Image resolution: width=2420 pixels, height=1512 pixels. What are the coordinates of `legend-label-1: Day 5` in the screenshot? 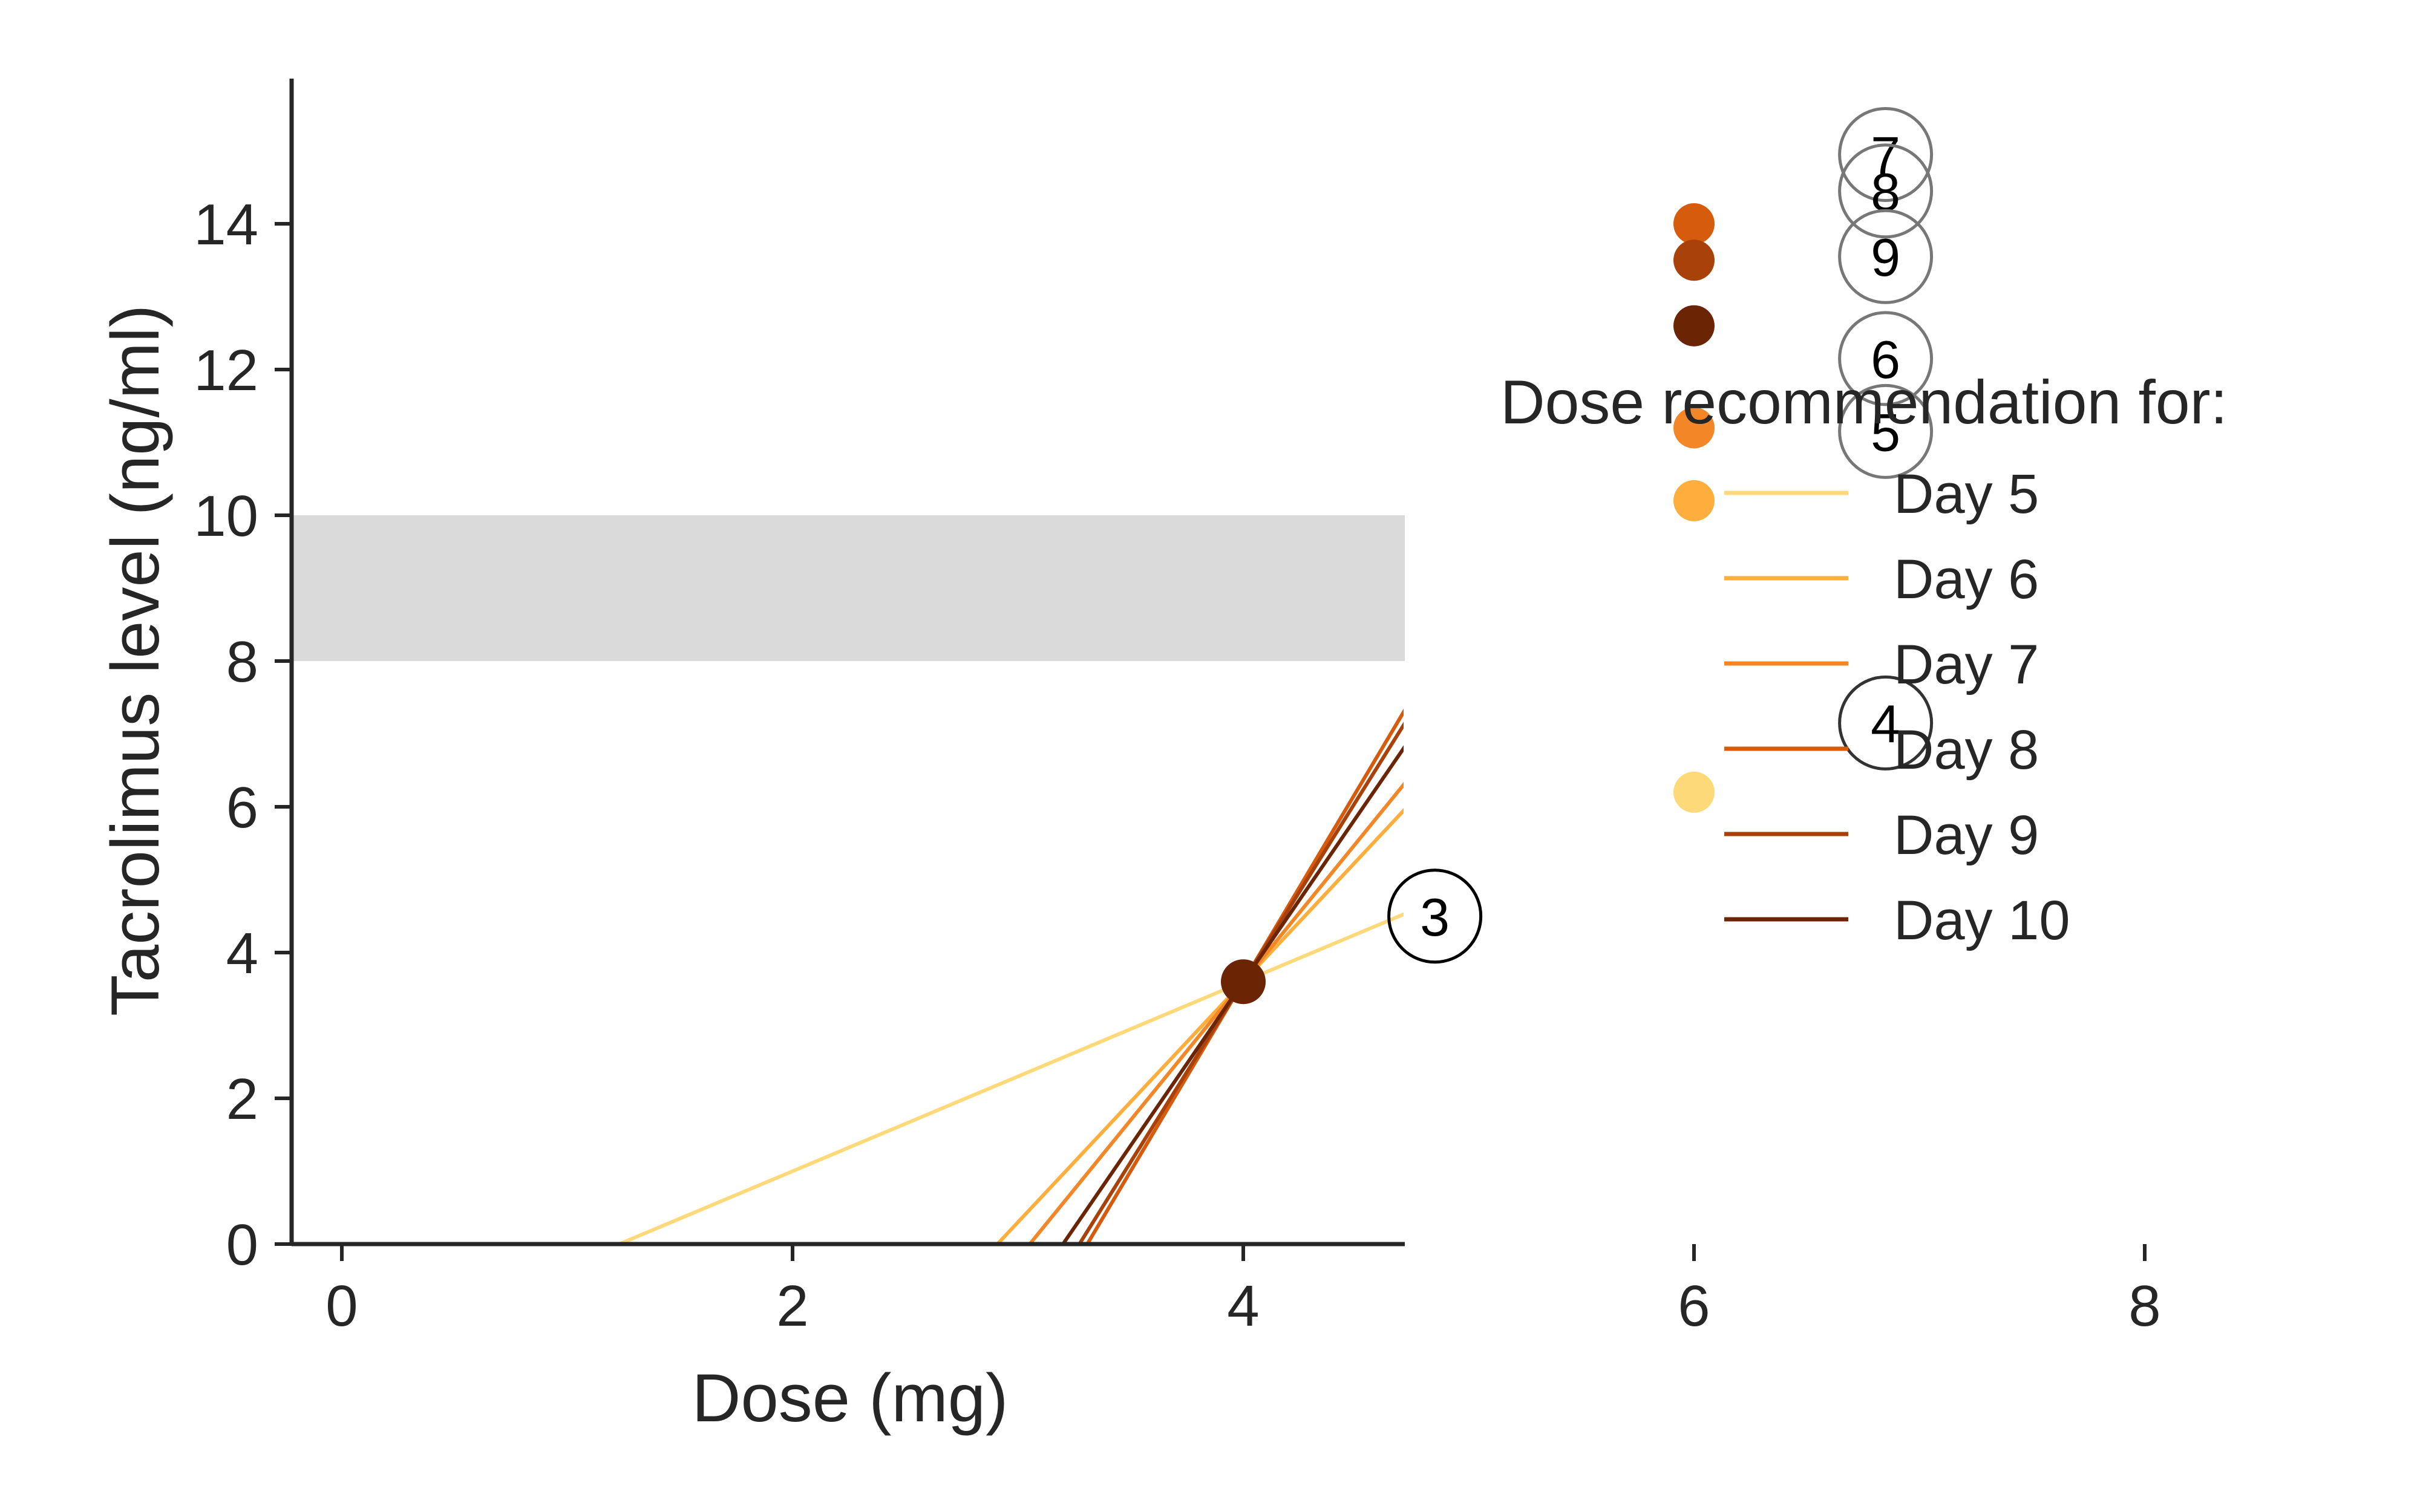 It's located at (1966, 494).